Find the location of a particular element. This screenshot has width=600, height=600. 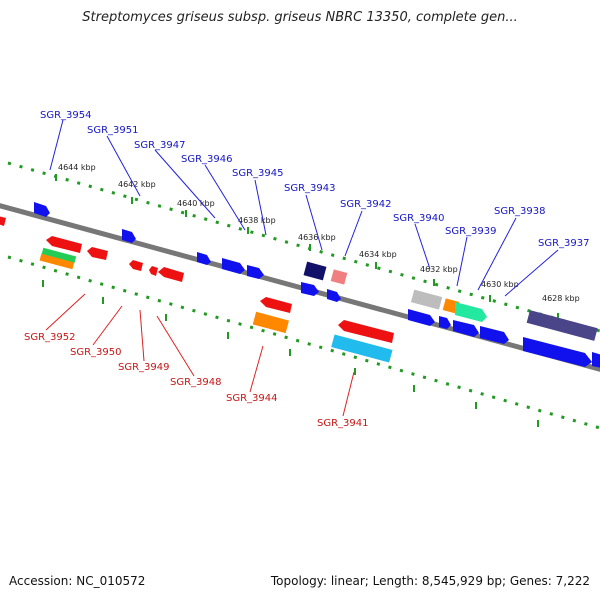

gene-label: SGR_3937 is located at coordinates (564, 243).